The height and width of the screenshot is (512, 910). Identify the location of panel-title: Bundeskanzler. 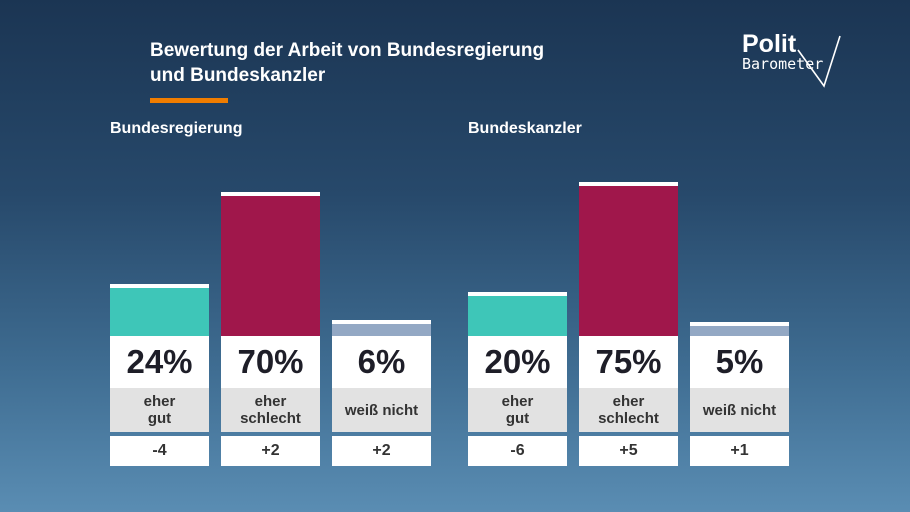
(525, 128).